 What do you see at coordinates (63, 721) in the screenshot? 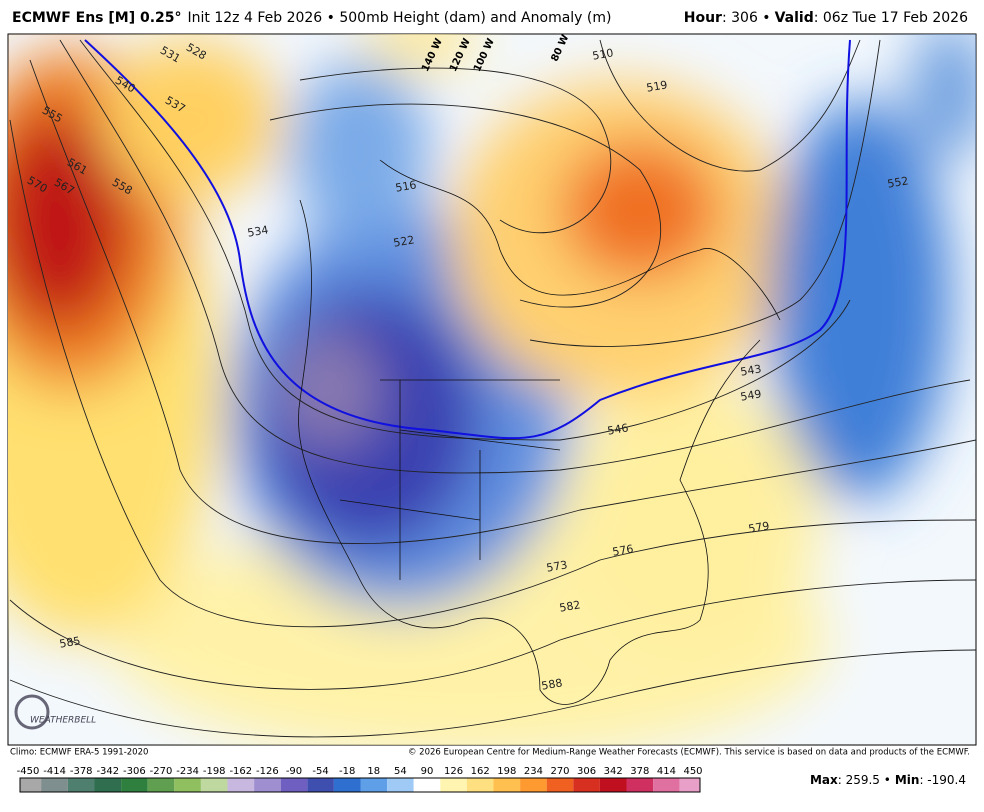
I see `logo: WEATHERBELL` at bounding box center [63, 721].